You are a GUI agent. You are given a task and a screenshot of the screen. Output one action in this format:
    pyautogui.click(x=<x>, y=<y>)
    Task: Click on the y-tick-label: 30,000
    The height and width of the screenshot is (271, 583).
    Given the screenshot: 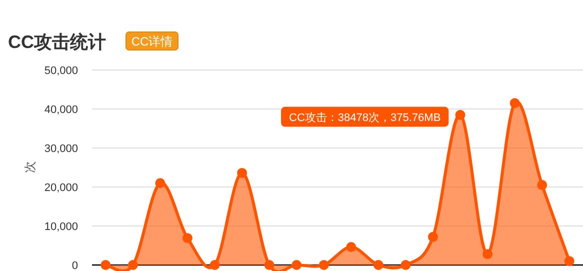 What is the action you would take?
    pyautogui.click(x=61, y=149)
    